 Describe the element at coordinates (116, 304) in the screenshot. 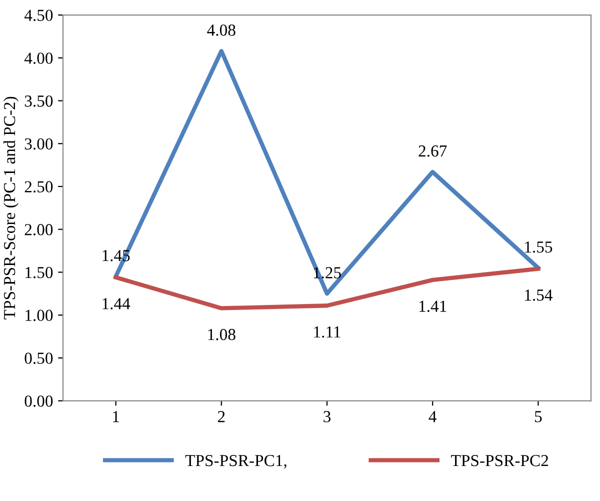

I see `data-label: 1.44` at that location.